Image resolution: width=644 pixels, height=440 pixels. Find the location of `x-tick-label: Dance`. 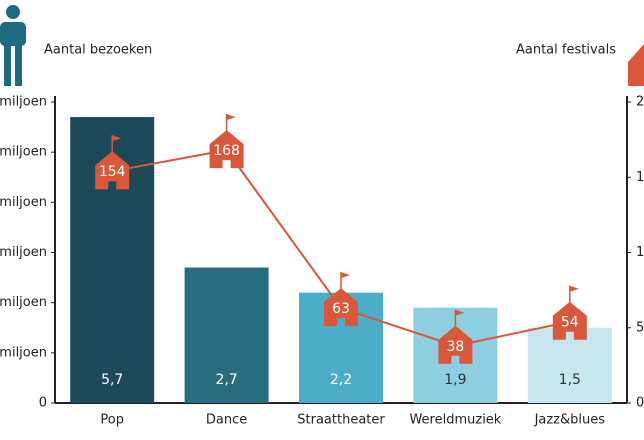

x-tick-label: Dance is located at coordinates (226, 420).